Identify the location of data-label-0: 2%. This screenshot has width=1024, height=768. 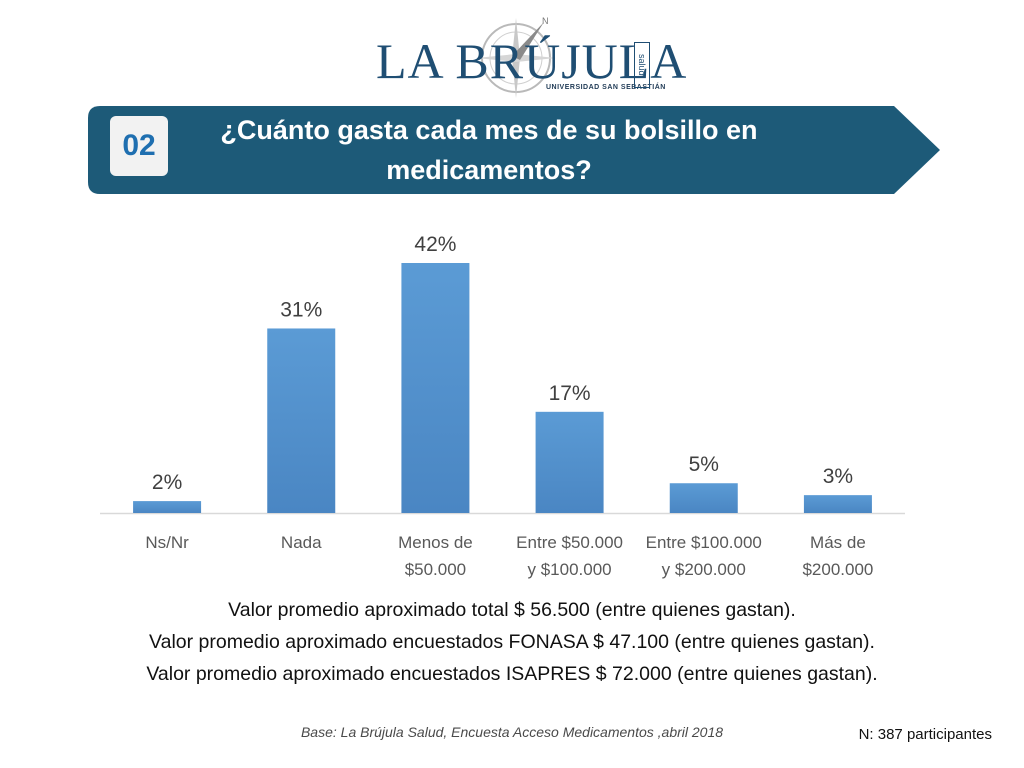
(167, 482).